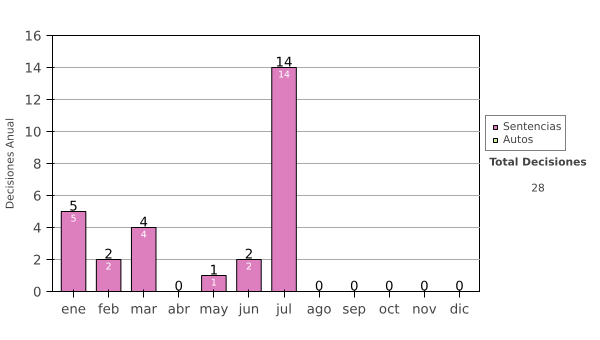 This screenshot has height=340, width=600. Describe the element at coordinates (284, 75) in the screenshot. I see `data-label: 14` at that location.